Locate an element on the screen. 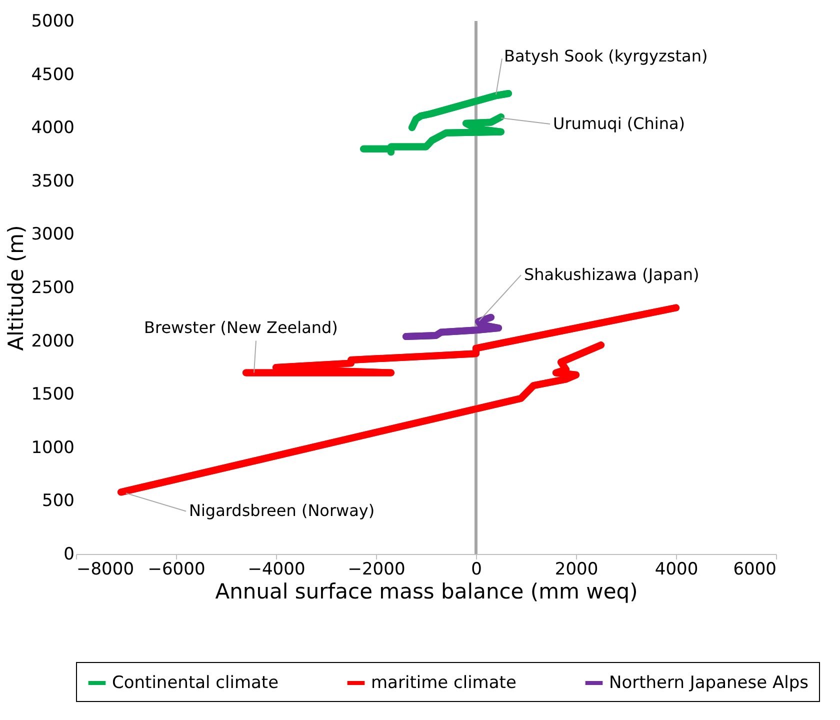 The image size is (840, 720). y-tick-label: 3500 is located at coordinates (52, 181).